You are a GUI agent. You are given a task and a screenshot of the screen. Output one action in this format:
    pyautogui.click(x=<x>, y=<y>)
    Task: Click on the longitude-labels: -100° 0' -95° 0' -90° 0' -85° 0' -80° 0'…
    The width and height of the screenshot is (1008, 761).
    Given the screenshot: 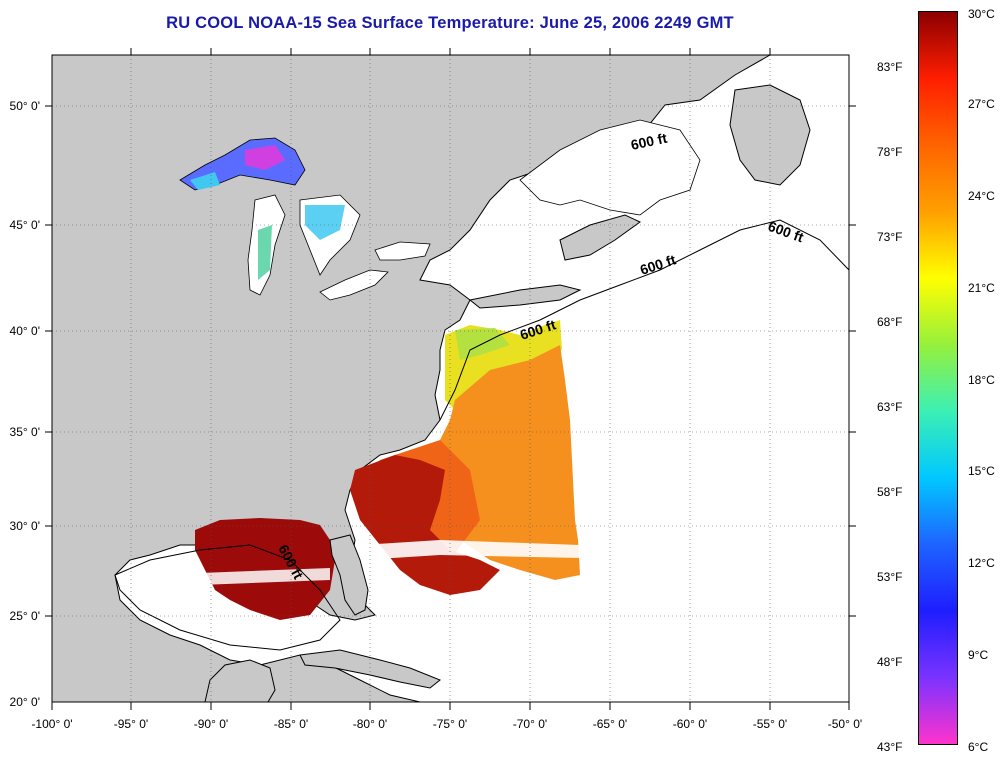 What is the action you would take?
    pyautogui.click(x=446, y=724)
    